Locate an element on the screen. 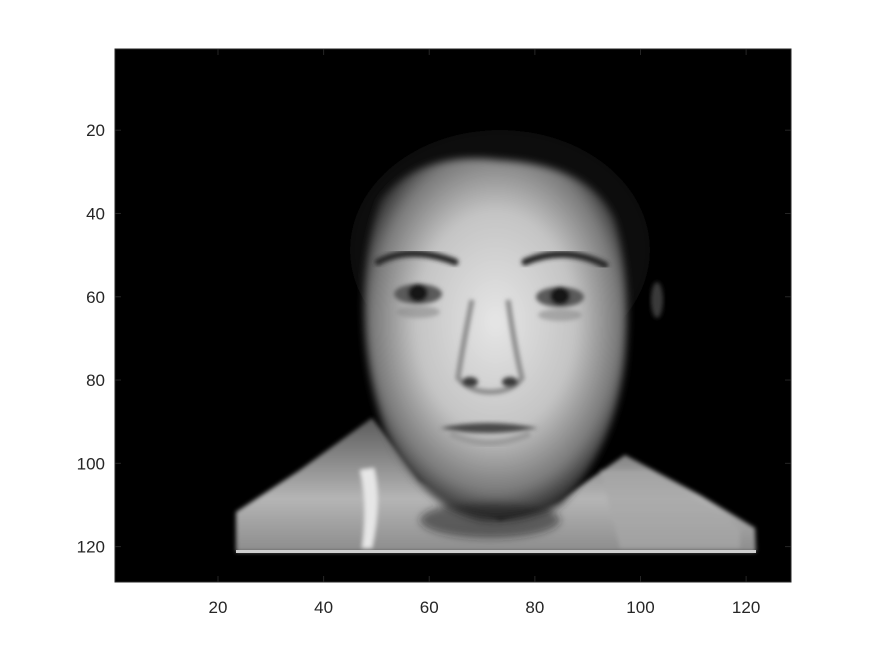  ear is located at coordinates (657, 300).